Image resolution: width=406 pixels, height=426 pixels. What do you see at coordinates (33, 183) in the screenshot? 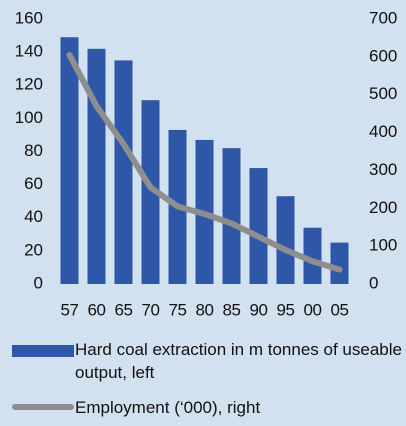
I see `y-tick-label: 60` at bounding box center [33, 183].